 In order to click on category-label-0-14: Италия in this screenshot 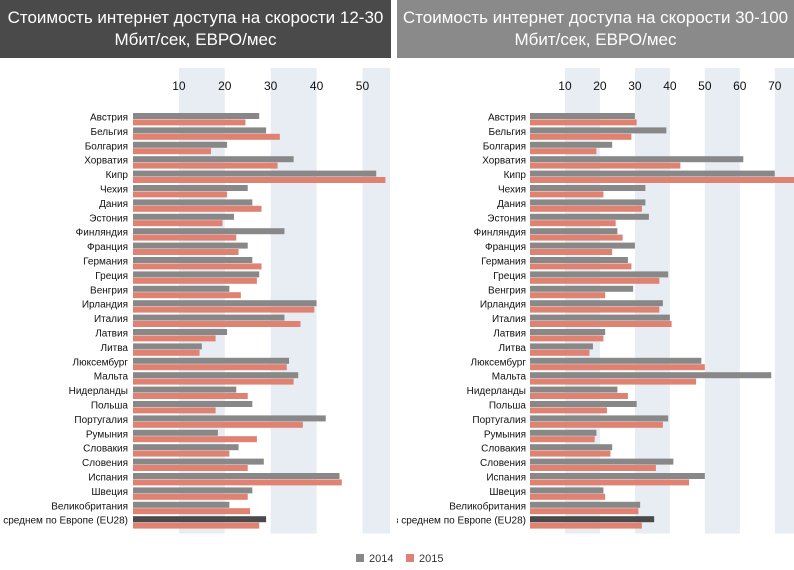, I will do `click(111, 319)`.